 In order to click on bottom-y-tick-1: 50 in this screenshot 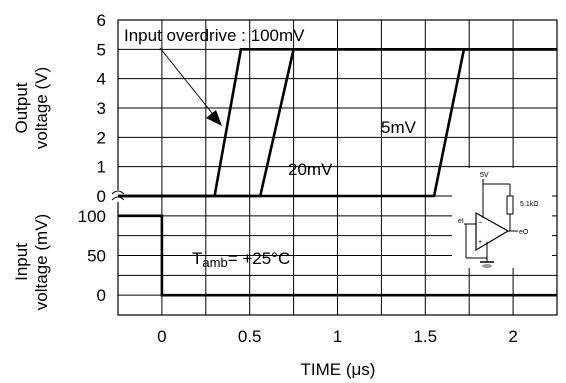, I will do `click(96, 256)`.